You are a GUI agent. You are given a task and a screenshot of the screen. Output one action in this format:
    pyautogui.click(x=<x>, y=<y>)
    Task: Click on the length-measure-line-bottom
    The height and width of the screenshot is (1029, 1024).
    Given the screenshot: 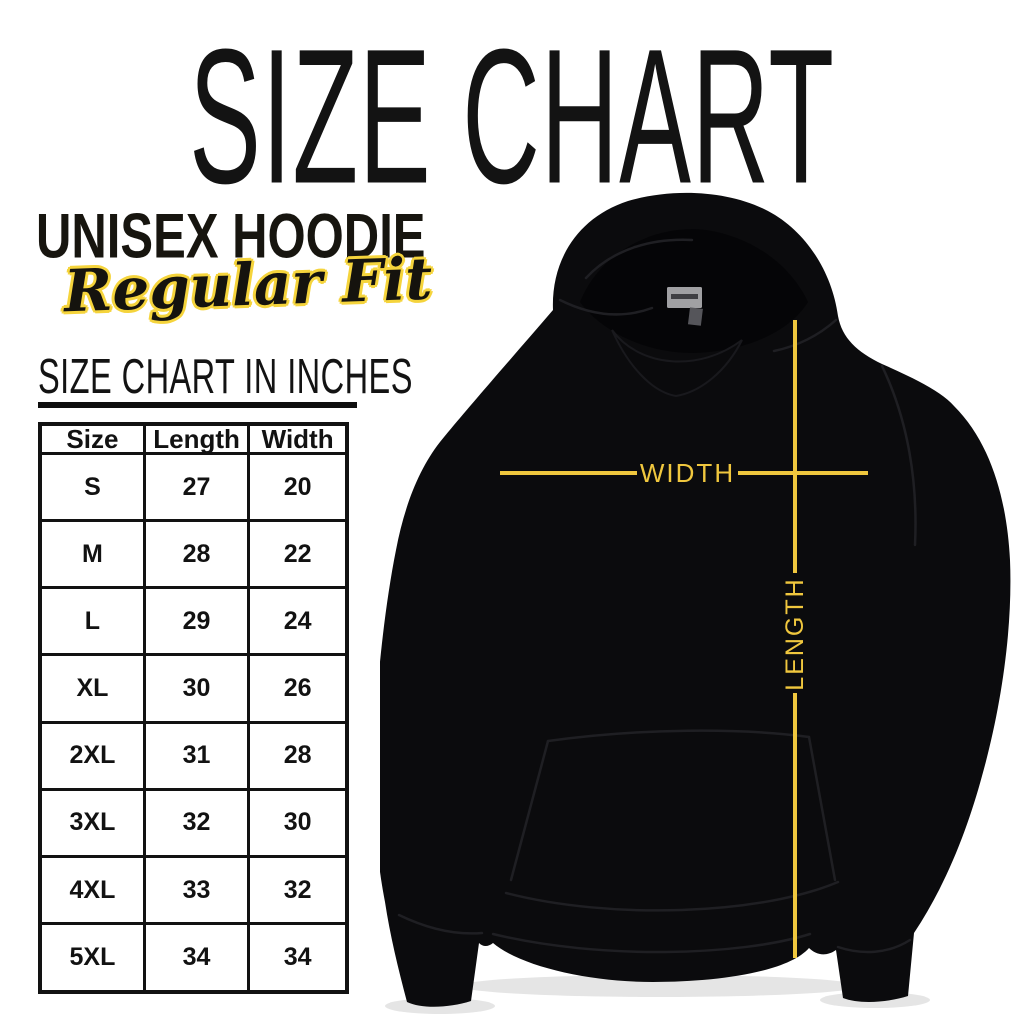 What is the action you would take?
    pyautogui.click(x=795, y=825)
    